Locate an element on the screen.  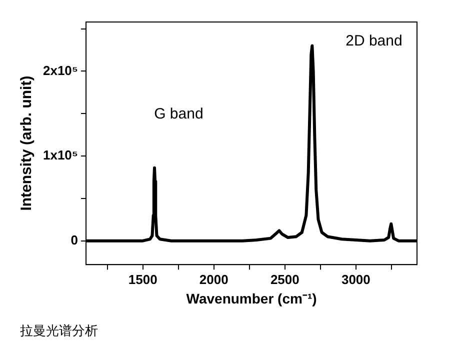
text: 拉曼光谱分析 is located at coordinates (59, 331).